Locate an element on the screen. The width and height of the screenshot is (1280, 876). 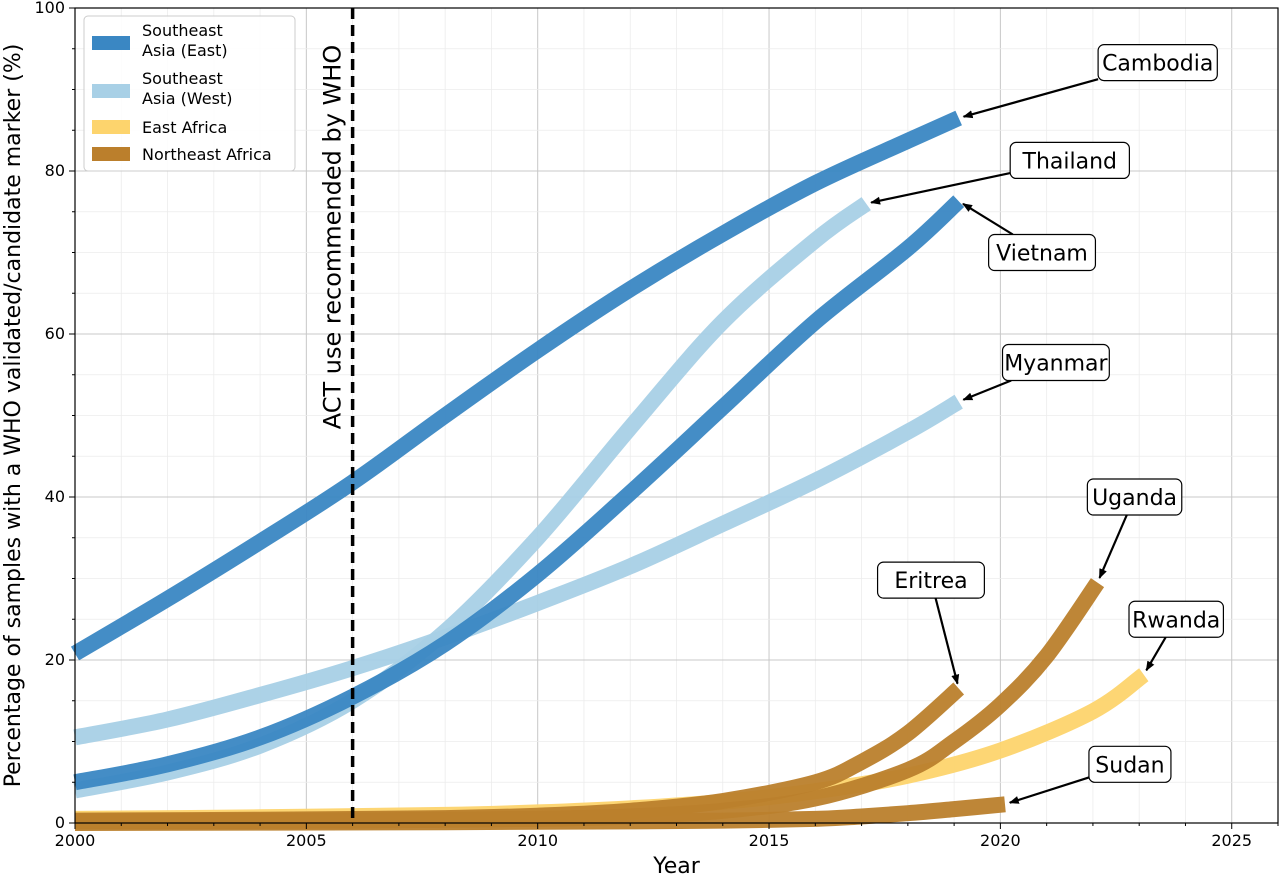
y-tick-label: 80 is located at coordinates (55, 170).